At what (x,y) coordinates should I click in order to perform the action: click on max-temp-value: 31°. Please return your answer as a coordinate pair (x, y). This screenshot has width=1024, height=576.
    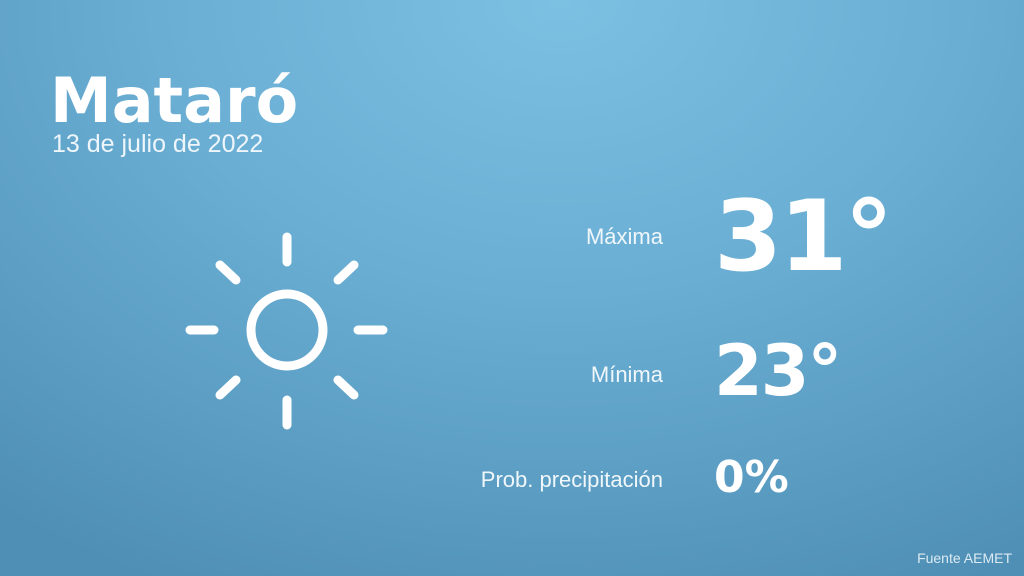
    Looking at the image, I should click on (803, 237).